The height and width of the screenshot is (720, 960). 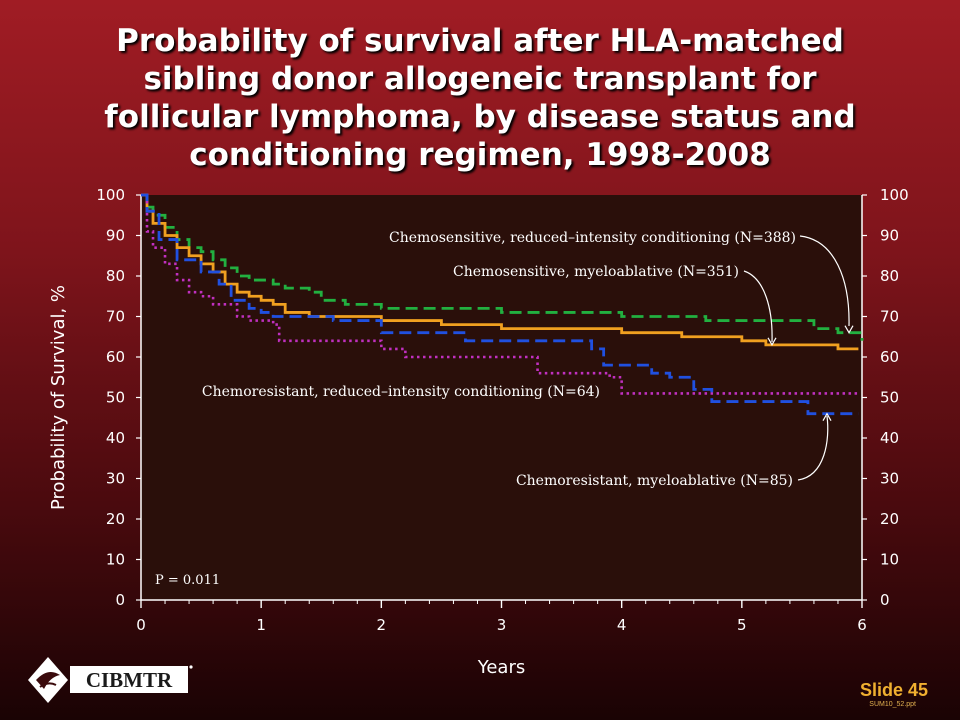 I want to click on x-tick-label: 0, so click(x=141, y=625).